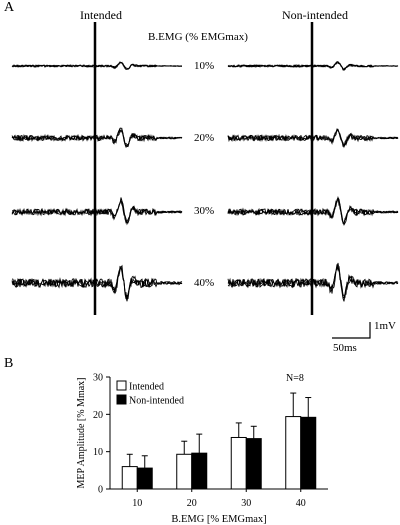  Describe the element at coordinates (192, 503) in the screenshot. I see `x-tick-label: 20` at that location.